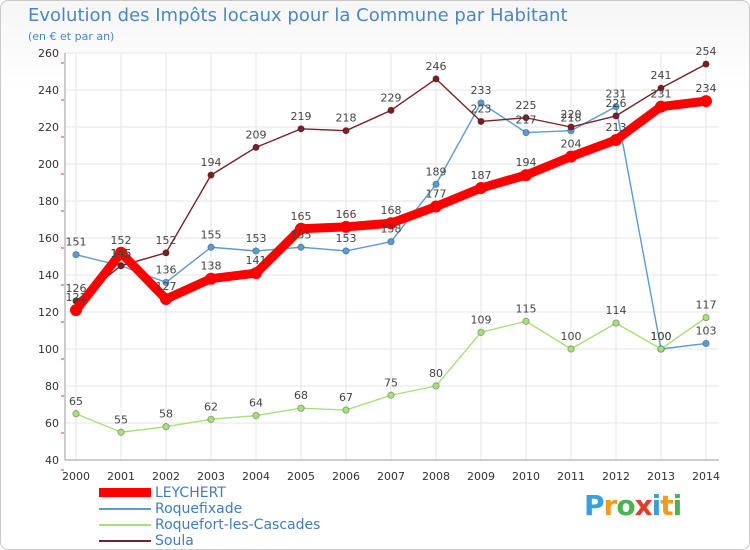  I want to click on x-tick-label: 2008, so click(436, 476).